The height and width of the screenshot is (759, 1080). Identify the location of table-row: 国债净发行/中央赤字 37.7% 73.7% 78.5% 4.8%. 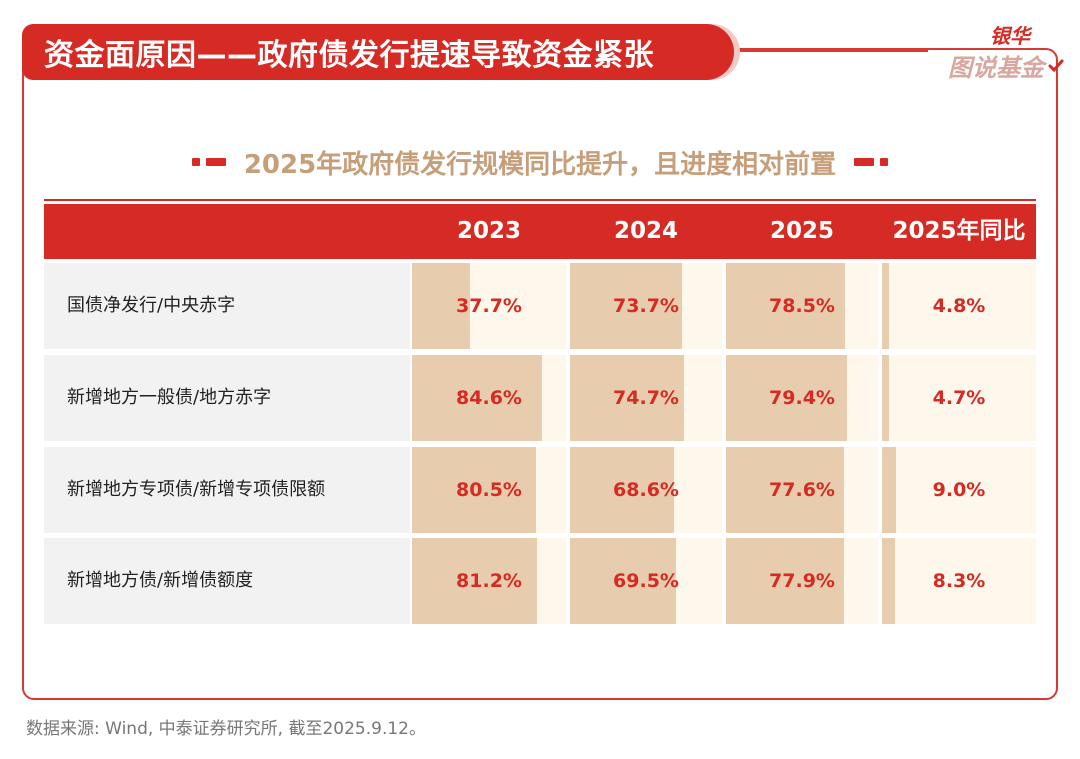
(540, 306).